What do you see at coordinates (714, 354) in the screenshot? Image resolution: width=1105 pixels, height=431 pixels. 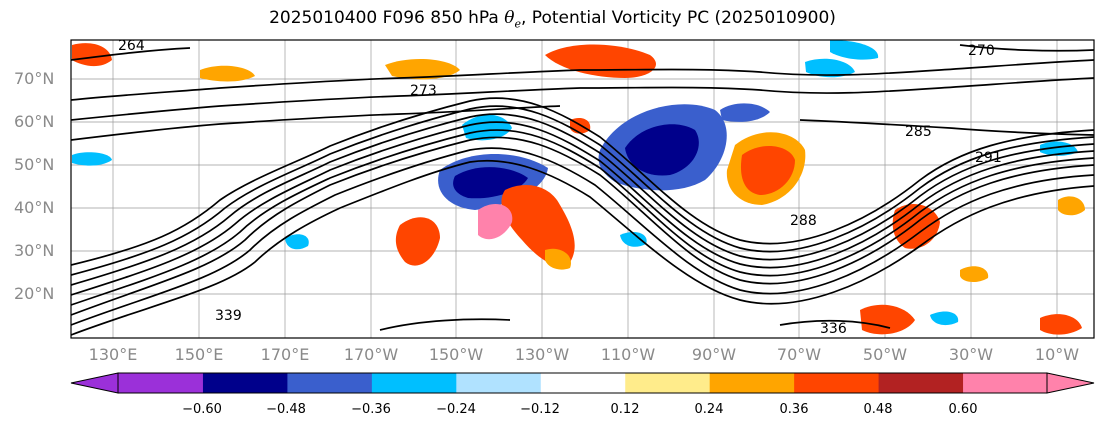 I see `lon-label: 90°W` at bounding box center [714, 354].